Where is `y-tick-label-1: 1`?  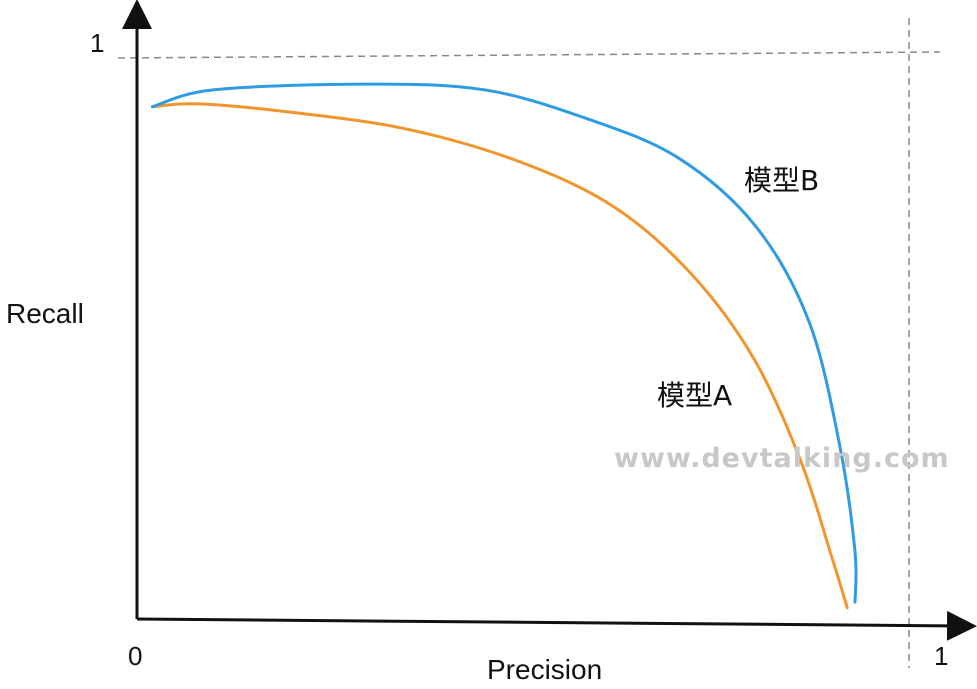 y-tick-label-1: 1 is located at coordinates (97, 43).